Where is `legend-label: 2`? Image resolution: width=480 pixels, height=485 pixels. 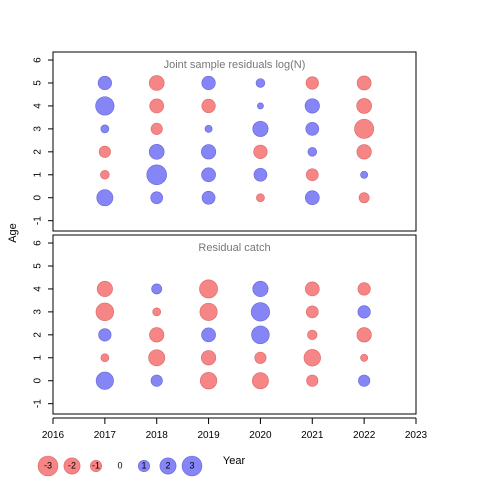
legend-label: 2 is located at coordinates (167, 465).